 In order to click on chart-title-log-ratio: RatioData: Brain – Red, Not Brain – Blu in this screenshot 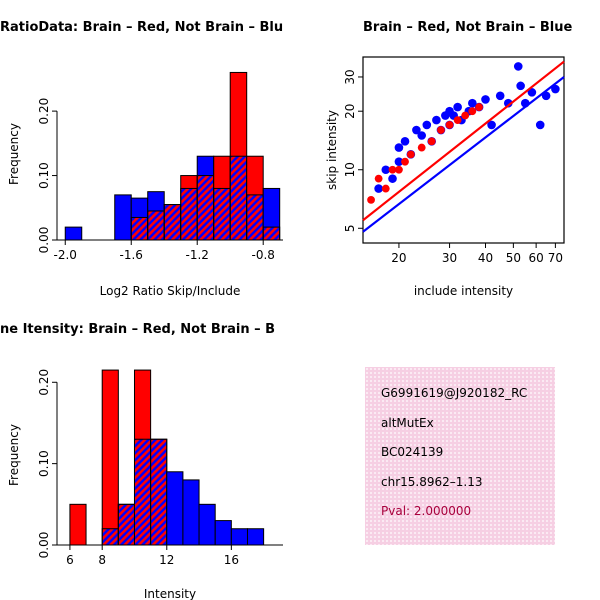, I will do `click(142, 27)`.